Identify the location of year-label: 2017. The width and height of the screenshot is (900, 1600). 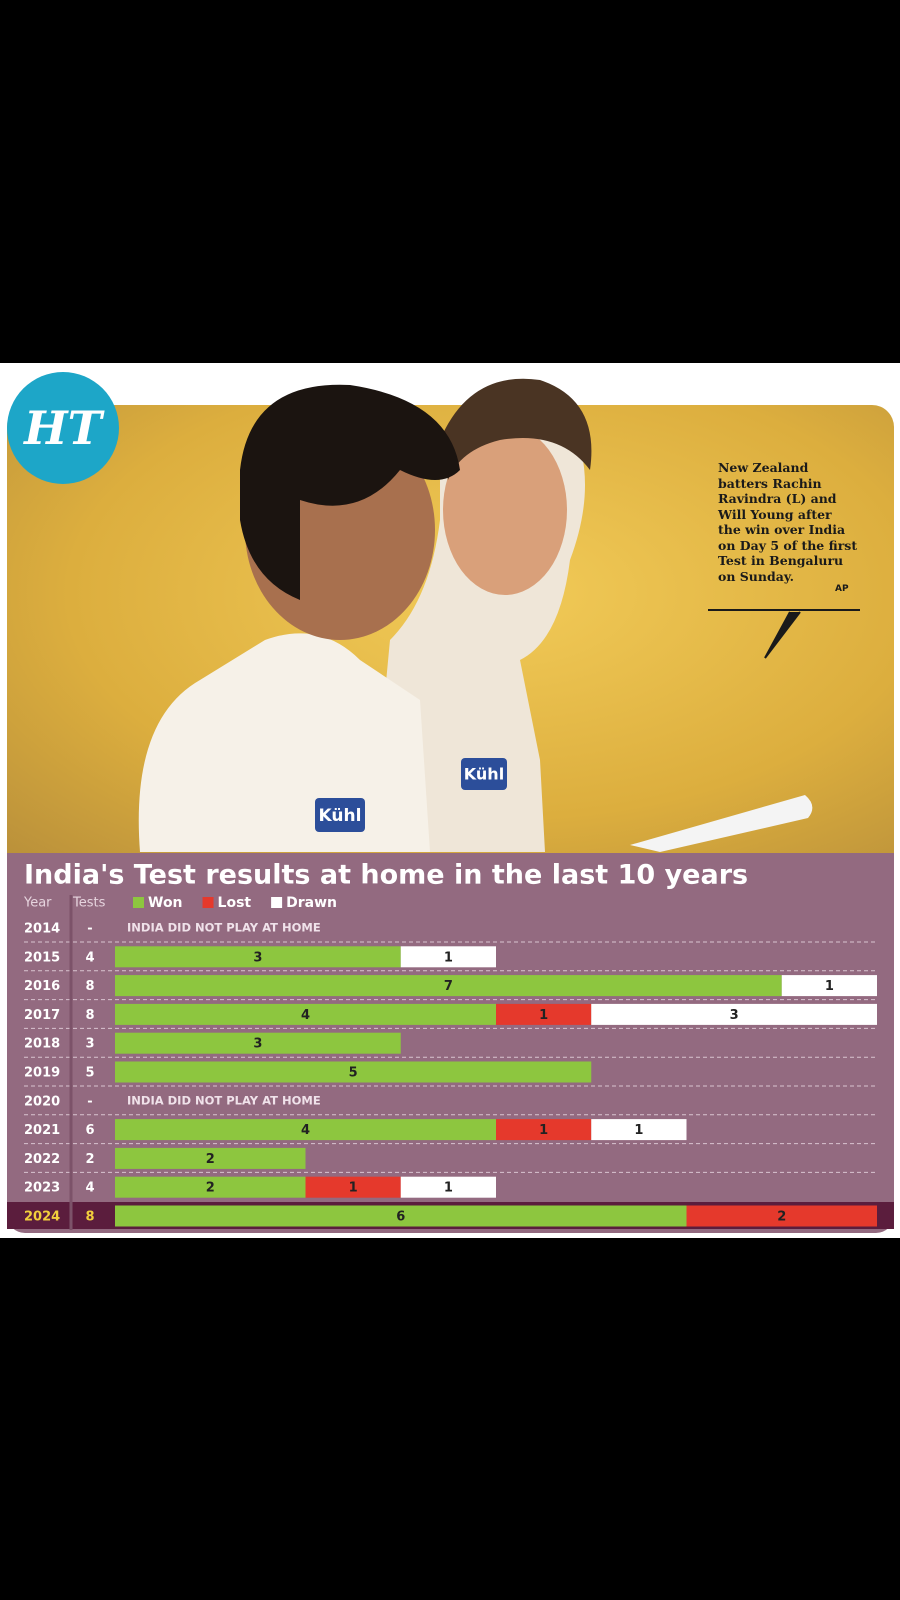
(42, 1015).